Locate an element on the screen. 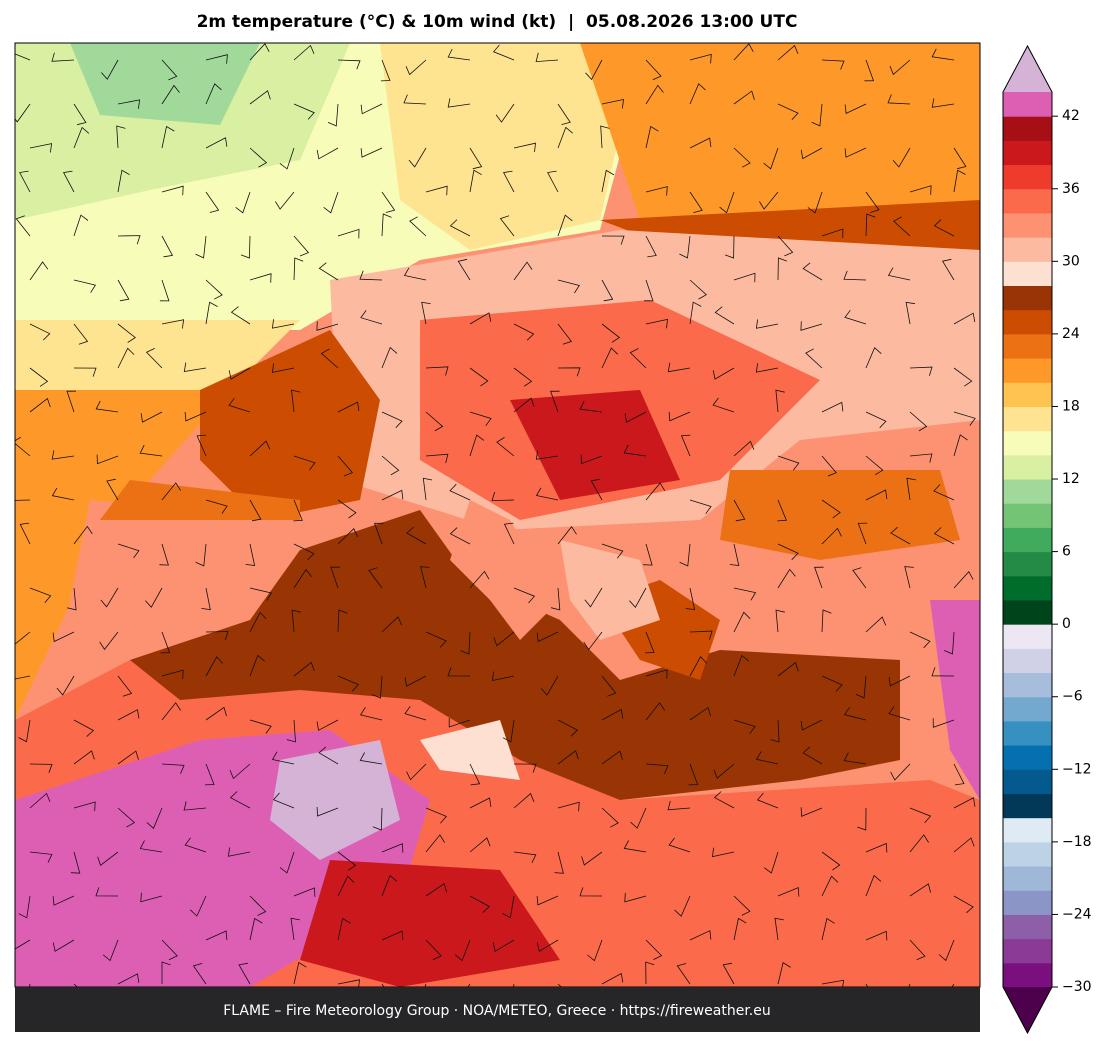  colorbar-tick-label: 24 is located at coordinates (1071, 334).